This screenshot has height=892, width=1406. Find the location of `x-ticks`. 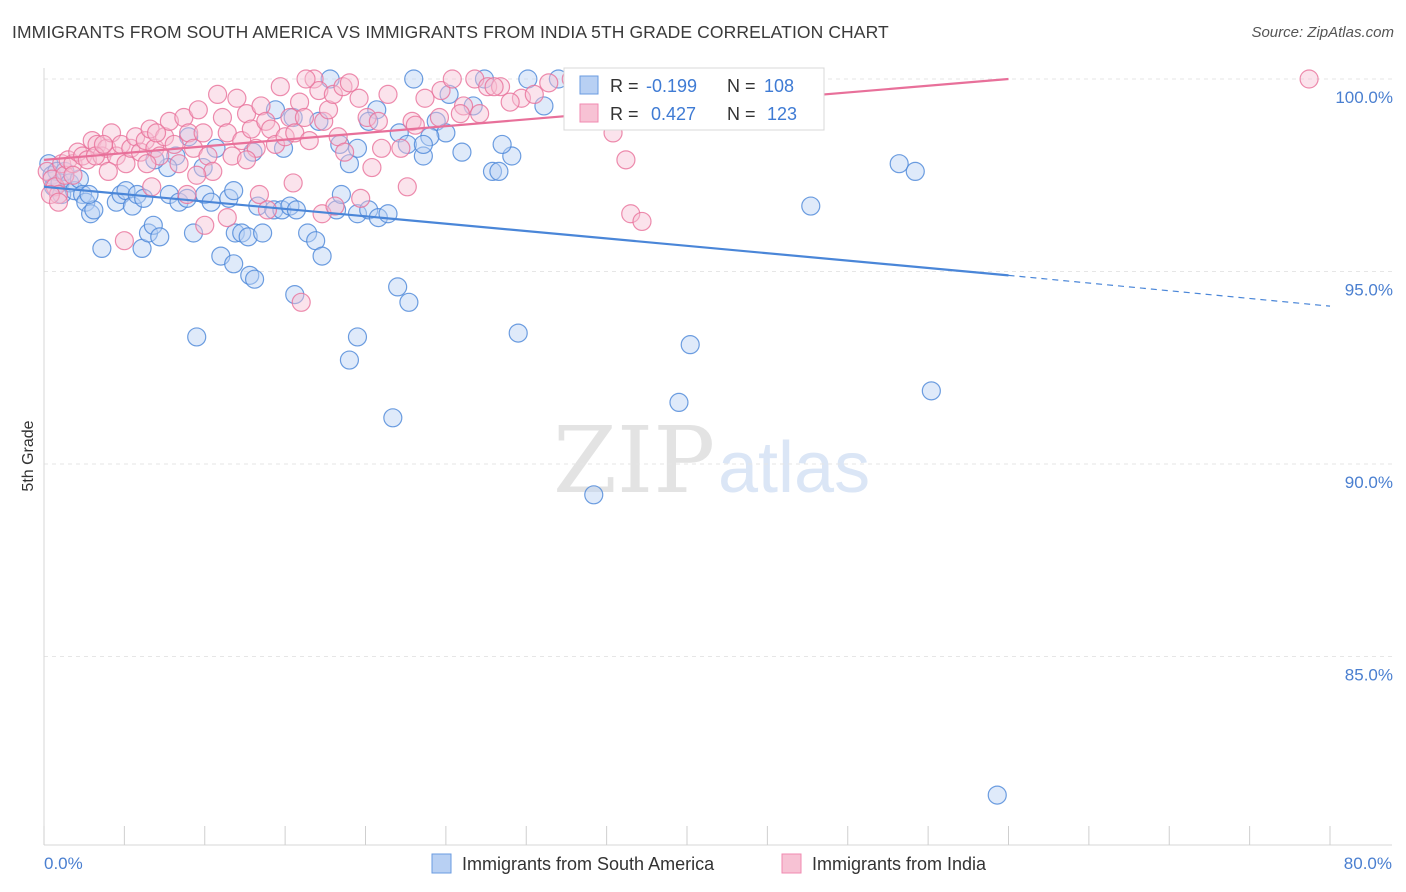

x-ticks is located at coordinates (687, 835).